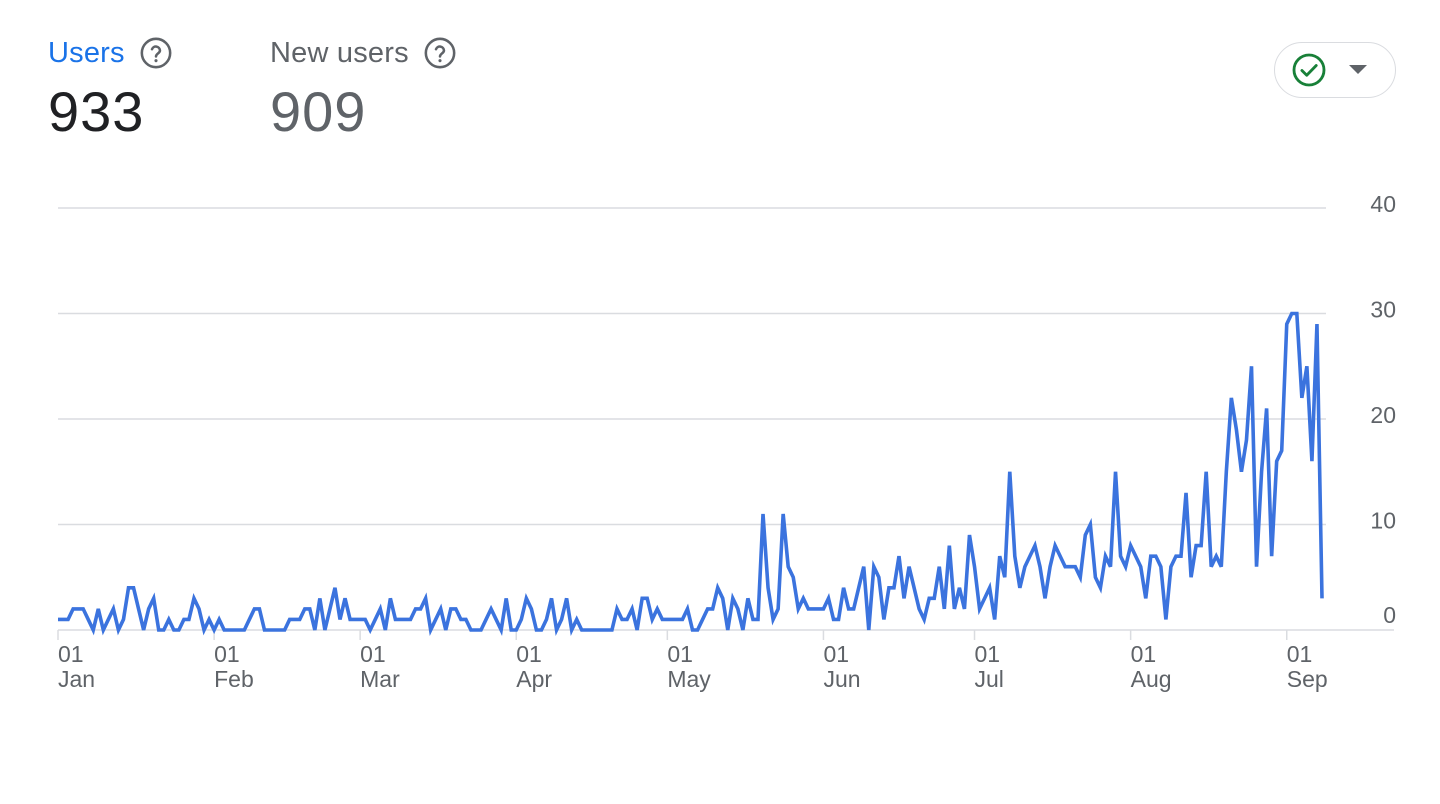 This screenshot has width=1440, height=804. I want to click on metric-new-users: New users 909, so click(363, 85).